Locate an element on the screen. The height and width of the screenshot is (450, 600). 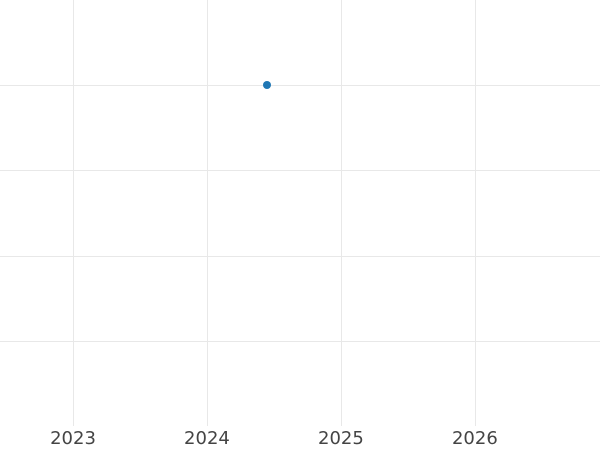
x-tick-label: 2025 is located at coordinates (341, 438).